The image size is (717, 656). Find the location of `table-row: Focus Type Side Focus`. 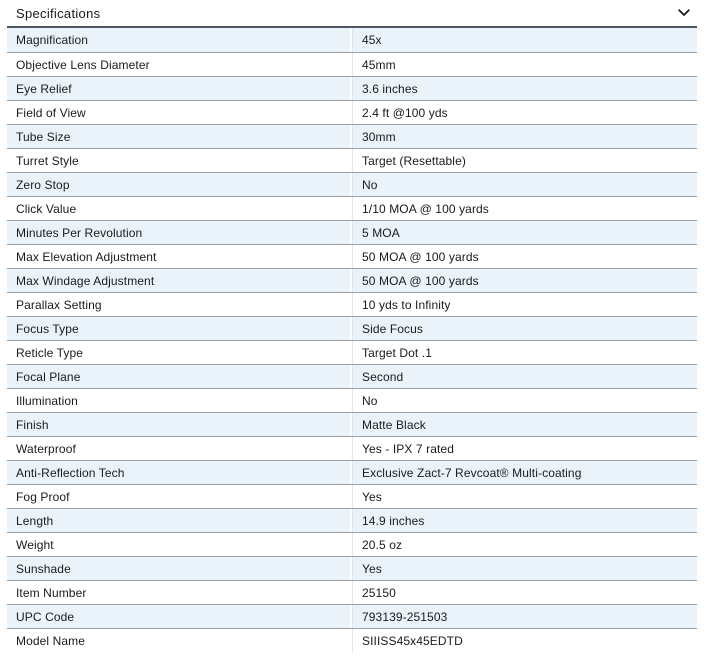

table-row: Focus Type Side Focus is located at coordinates (352, 328).